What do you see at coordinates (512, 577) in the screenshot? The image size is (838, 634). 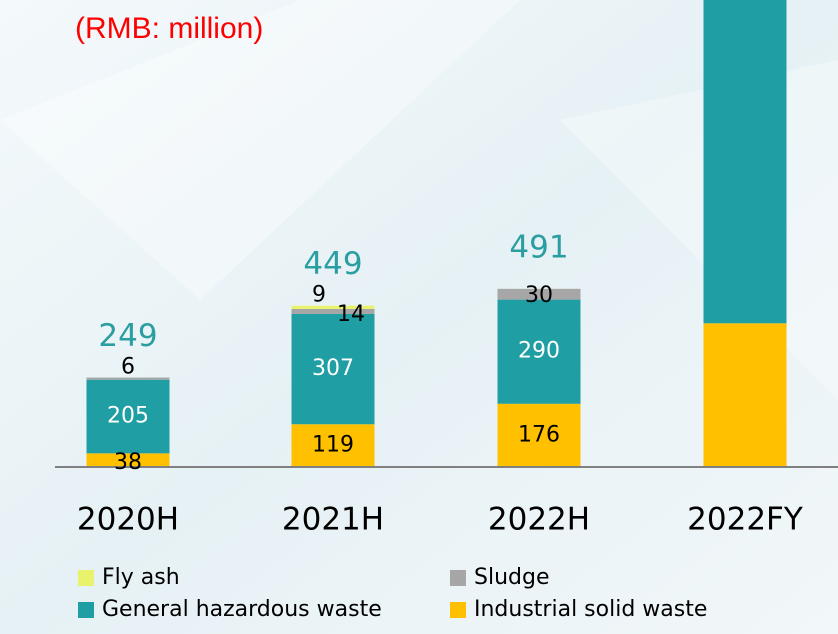 I see `legend-label: Sludge` at bounding box center [512, 577].